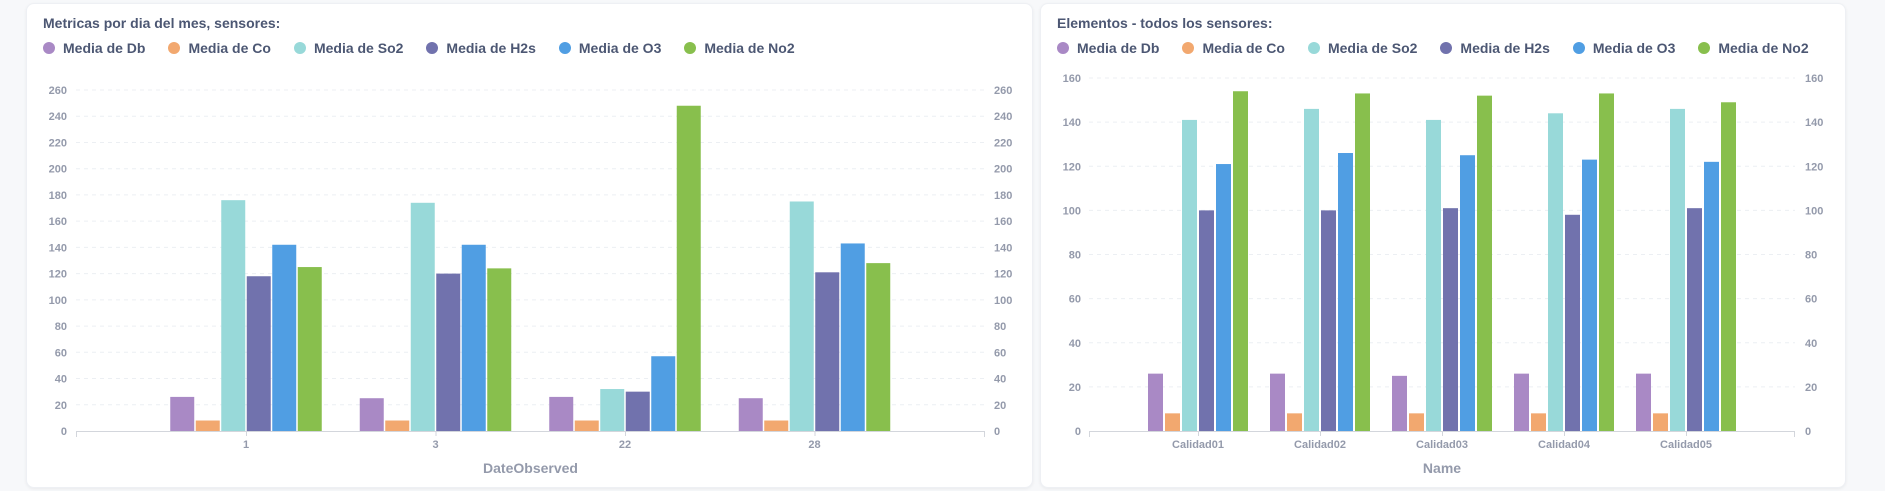 The image size is (1885, 491). What do you see at coordinates (435, 445) in the screenshot?
I see `x-tick-label: 3` at bounding box center [435, 445].